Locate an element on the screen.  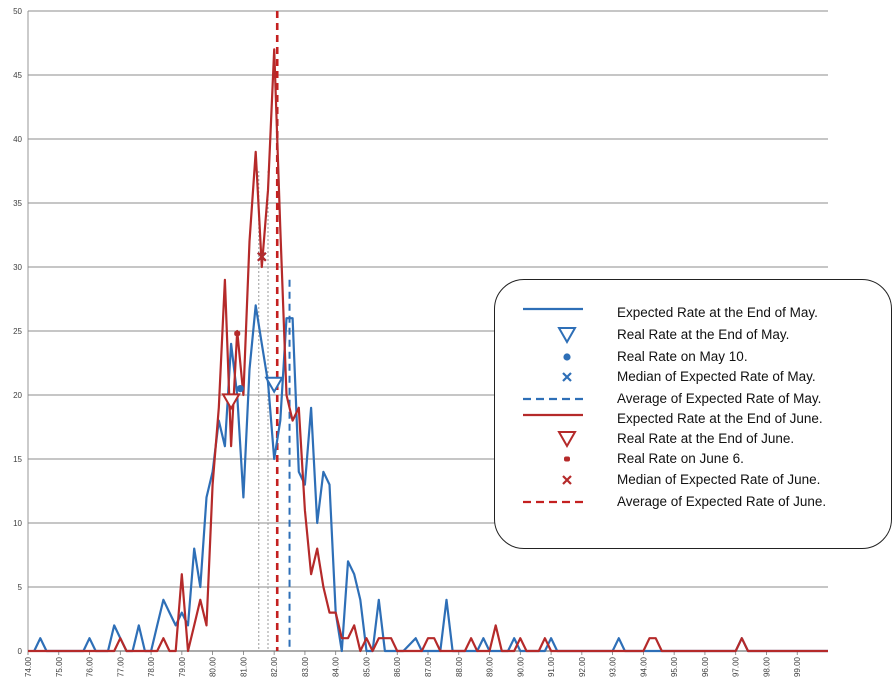
legend-label: Average of Expected Rate of June. is located at coordinates (722, 501).